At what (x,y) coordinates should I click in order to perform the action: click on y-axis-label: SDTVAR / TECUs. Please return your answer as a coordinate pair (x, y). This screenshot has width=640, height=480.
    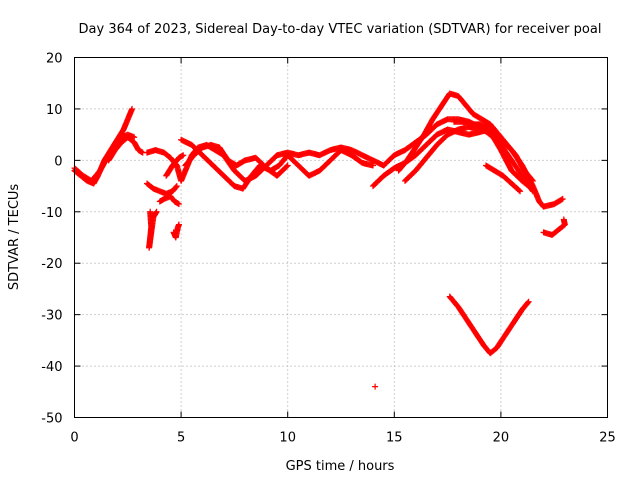
    Looking at the image, I should click on (14, 237).